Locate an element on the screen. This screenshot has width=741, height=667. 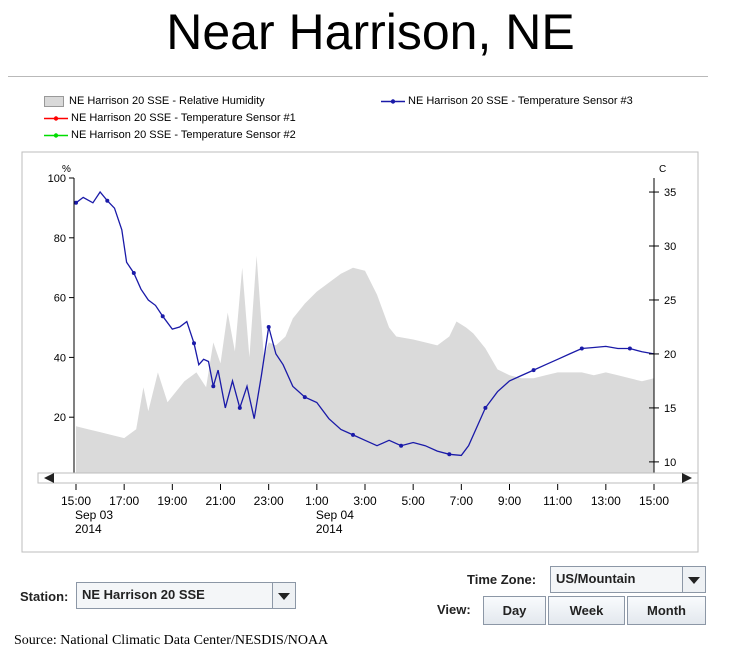
view-label: View: is located at coordinates (454, 609).